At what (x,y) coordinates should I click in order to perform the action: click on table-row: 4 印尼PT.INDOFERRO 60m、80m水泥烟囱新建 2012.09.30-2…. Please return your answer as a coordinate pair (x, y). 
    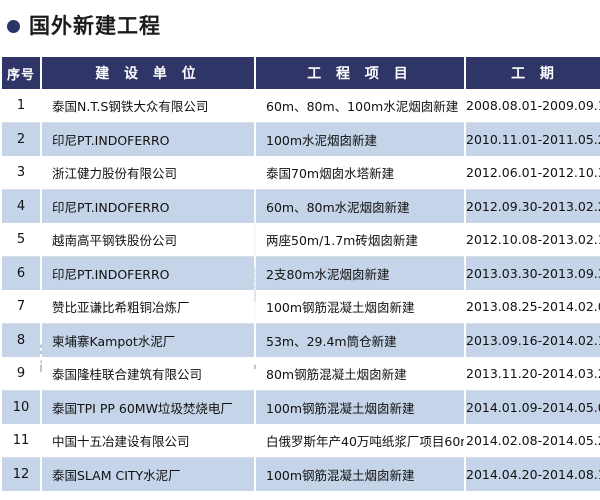
    Looking at the image, I should click on (301, 206).